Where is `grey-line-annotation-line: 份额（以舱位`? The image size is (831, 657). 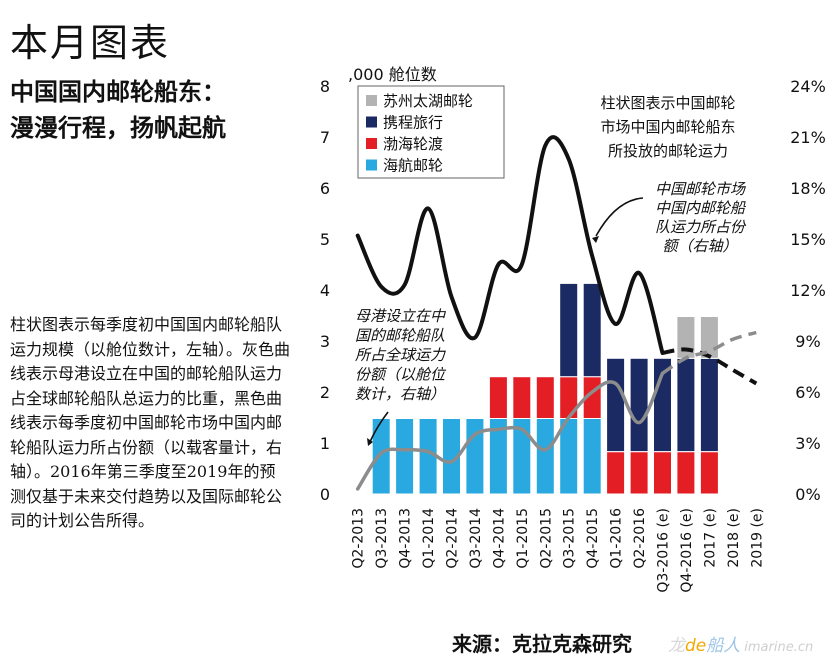
grey-line-annotation-line: 份额（以舱位 is located at coordinates (401, 375).